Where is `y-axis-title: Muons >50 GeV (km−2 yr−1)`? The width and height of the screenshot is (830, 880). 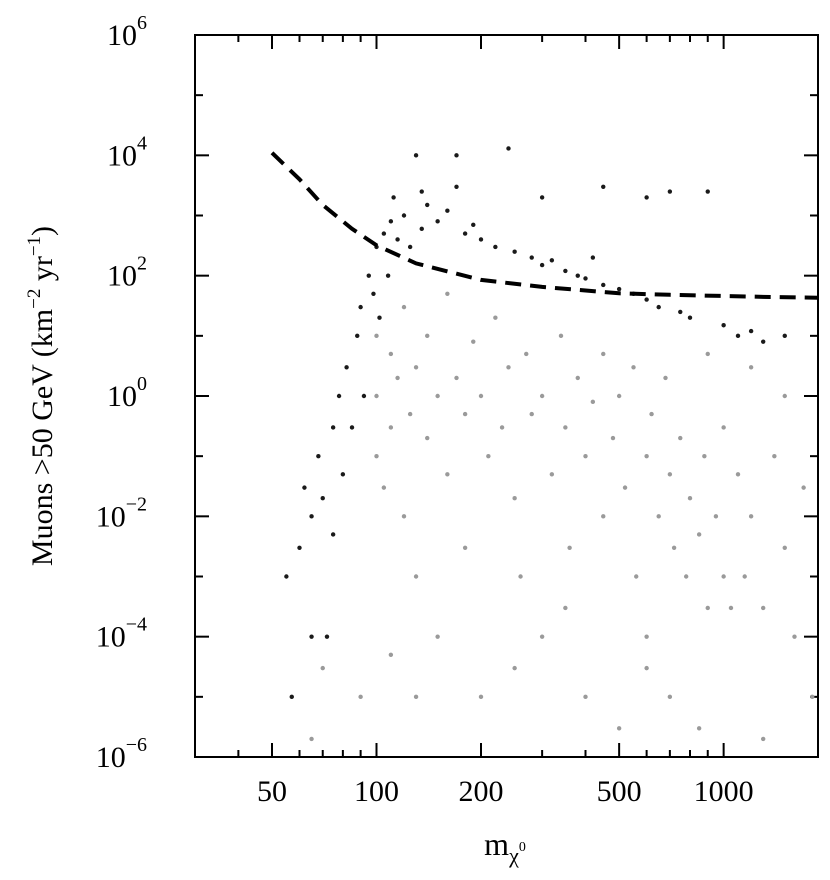
y-axis-title: Muons >50 GeV (km−2 yr−1) is located at coordinates (41, 396).